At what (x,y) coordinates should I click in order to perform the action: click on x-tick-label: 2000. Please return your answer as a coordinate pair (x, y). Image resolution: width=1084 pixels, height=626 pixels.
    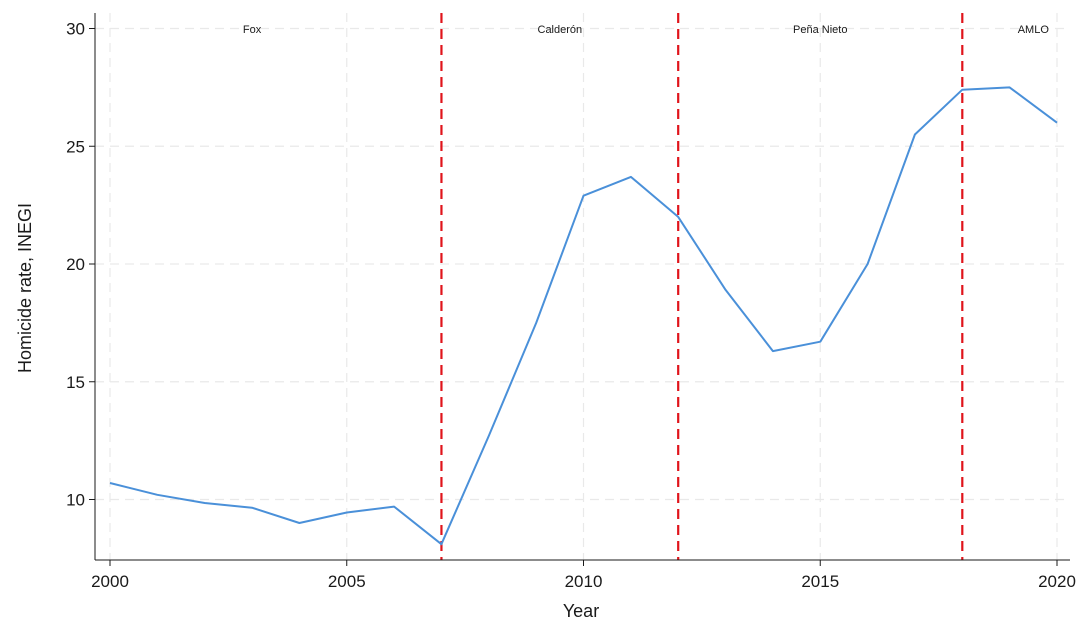
    Looking at the image, I should click on (110, 581).